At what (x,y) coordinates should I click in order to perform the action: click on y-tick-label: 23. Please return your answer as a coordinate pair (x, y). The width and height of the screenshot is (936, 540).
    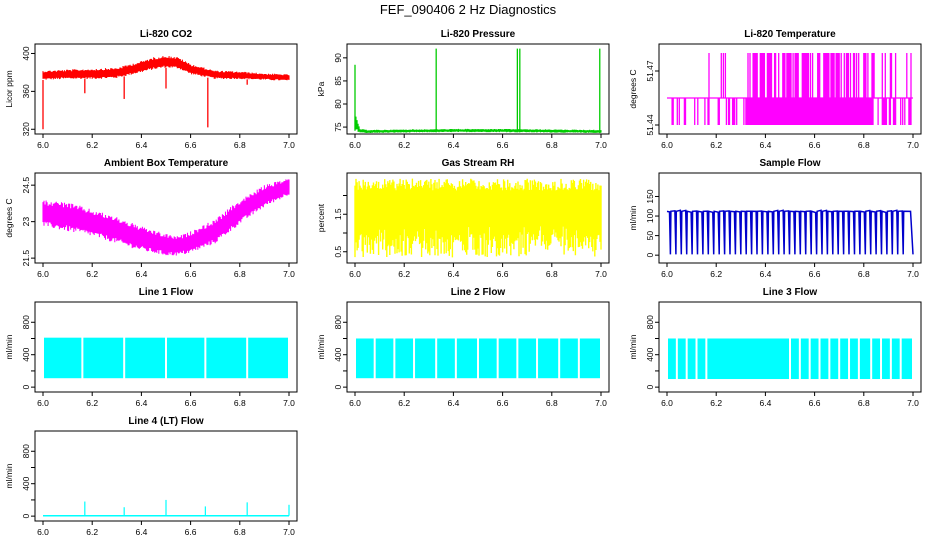
    Looking at the image, I should click on (26, 222).